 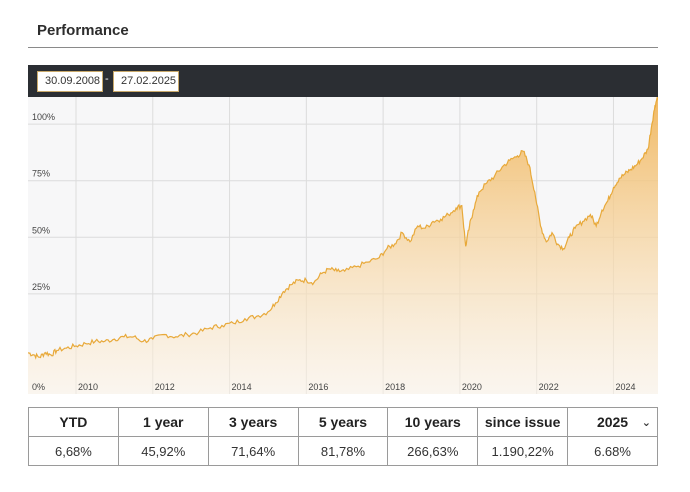 What do you see at coordinates (242, 387) in the screenshot?
I see `x-tick-label: 2014` at bounding box center [242, 387].